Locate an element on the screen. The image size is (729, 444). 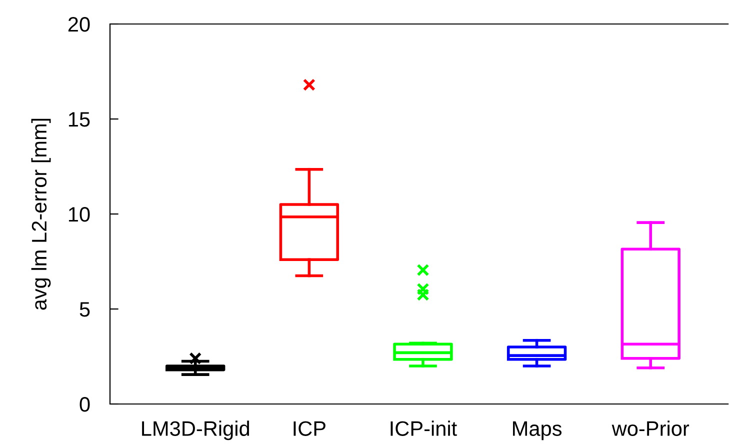
y-axis-title: avg lm L2-error [mm] is located at coordinates (41, 214).